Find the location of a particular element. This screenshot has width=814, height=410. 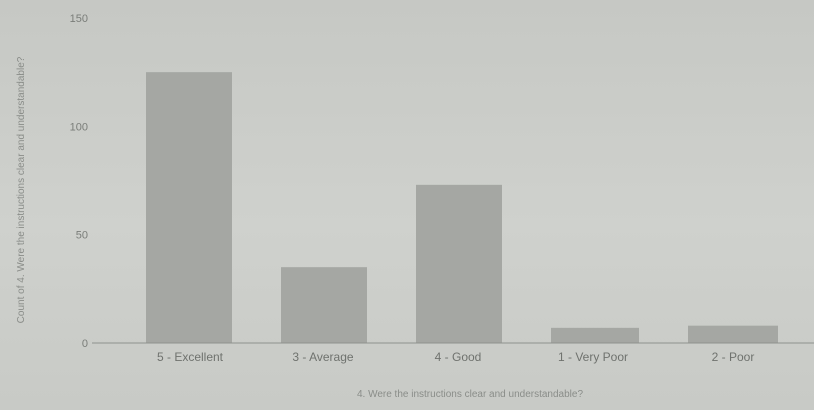

y-tick-label: 0 is located at coordinates (85, 344).